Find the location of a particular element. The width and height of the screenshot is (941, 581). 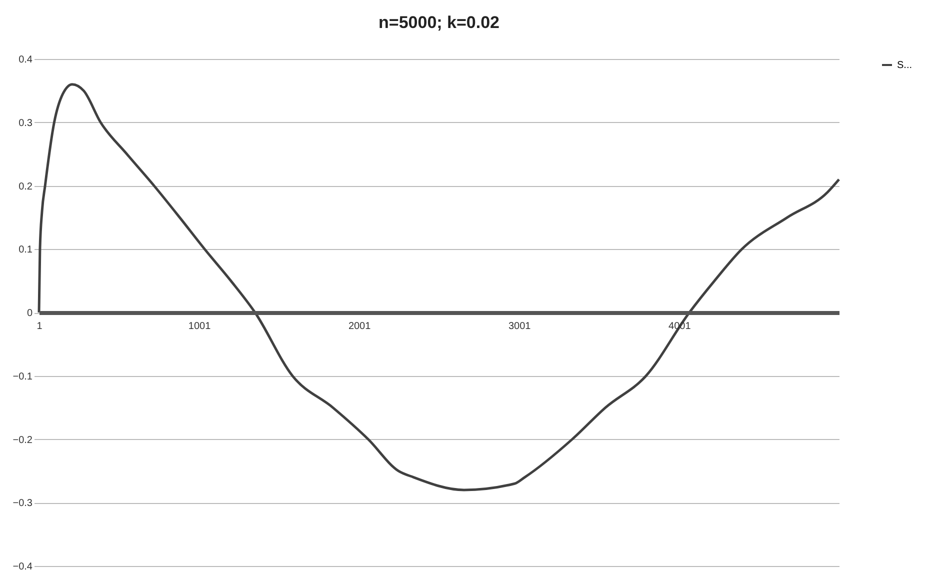

x-tick-label: 2001 is located at coordinates (360, 326).